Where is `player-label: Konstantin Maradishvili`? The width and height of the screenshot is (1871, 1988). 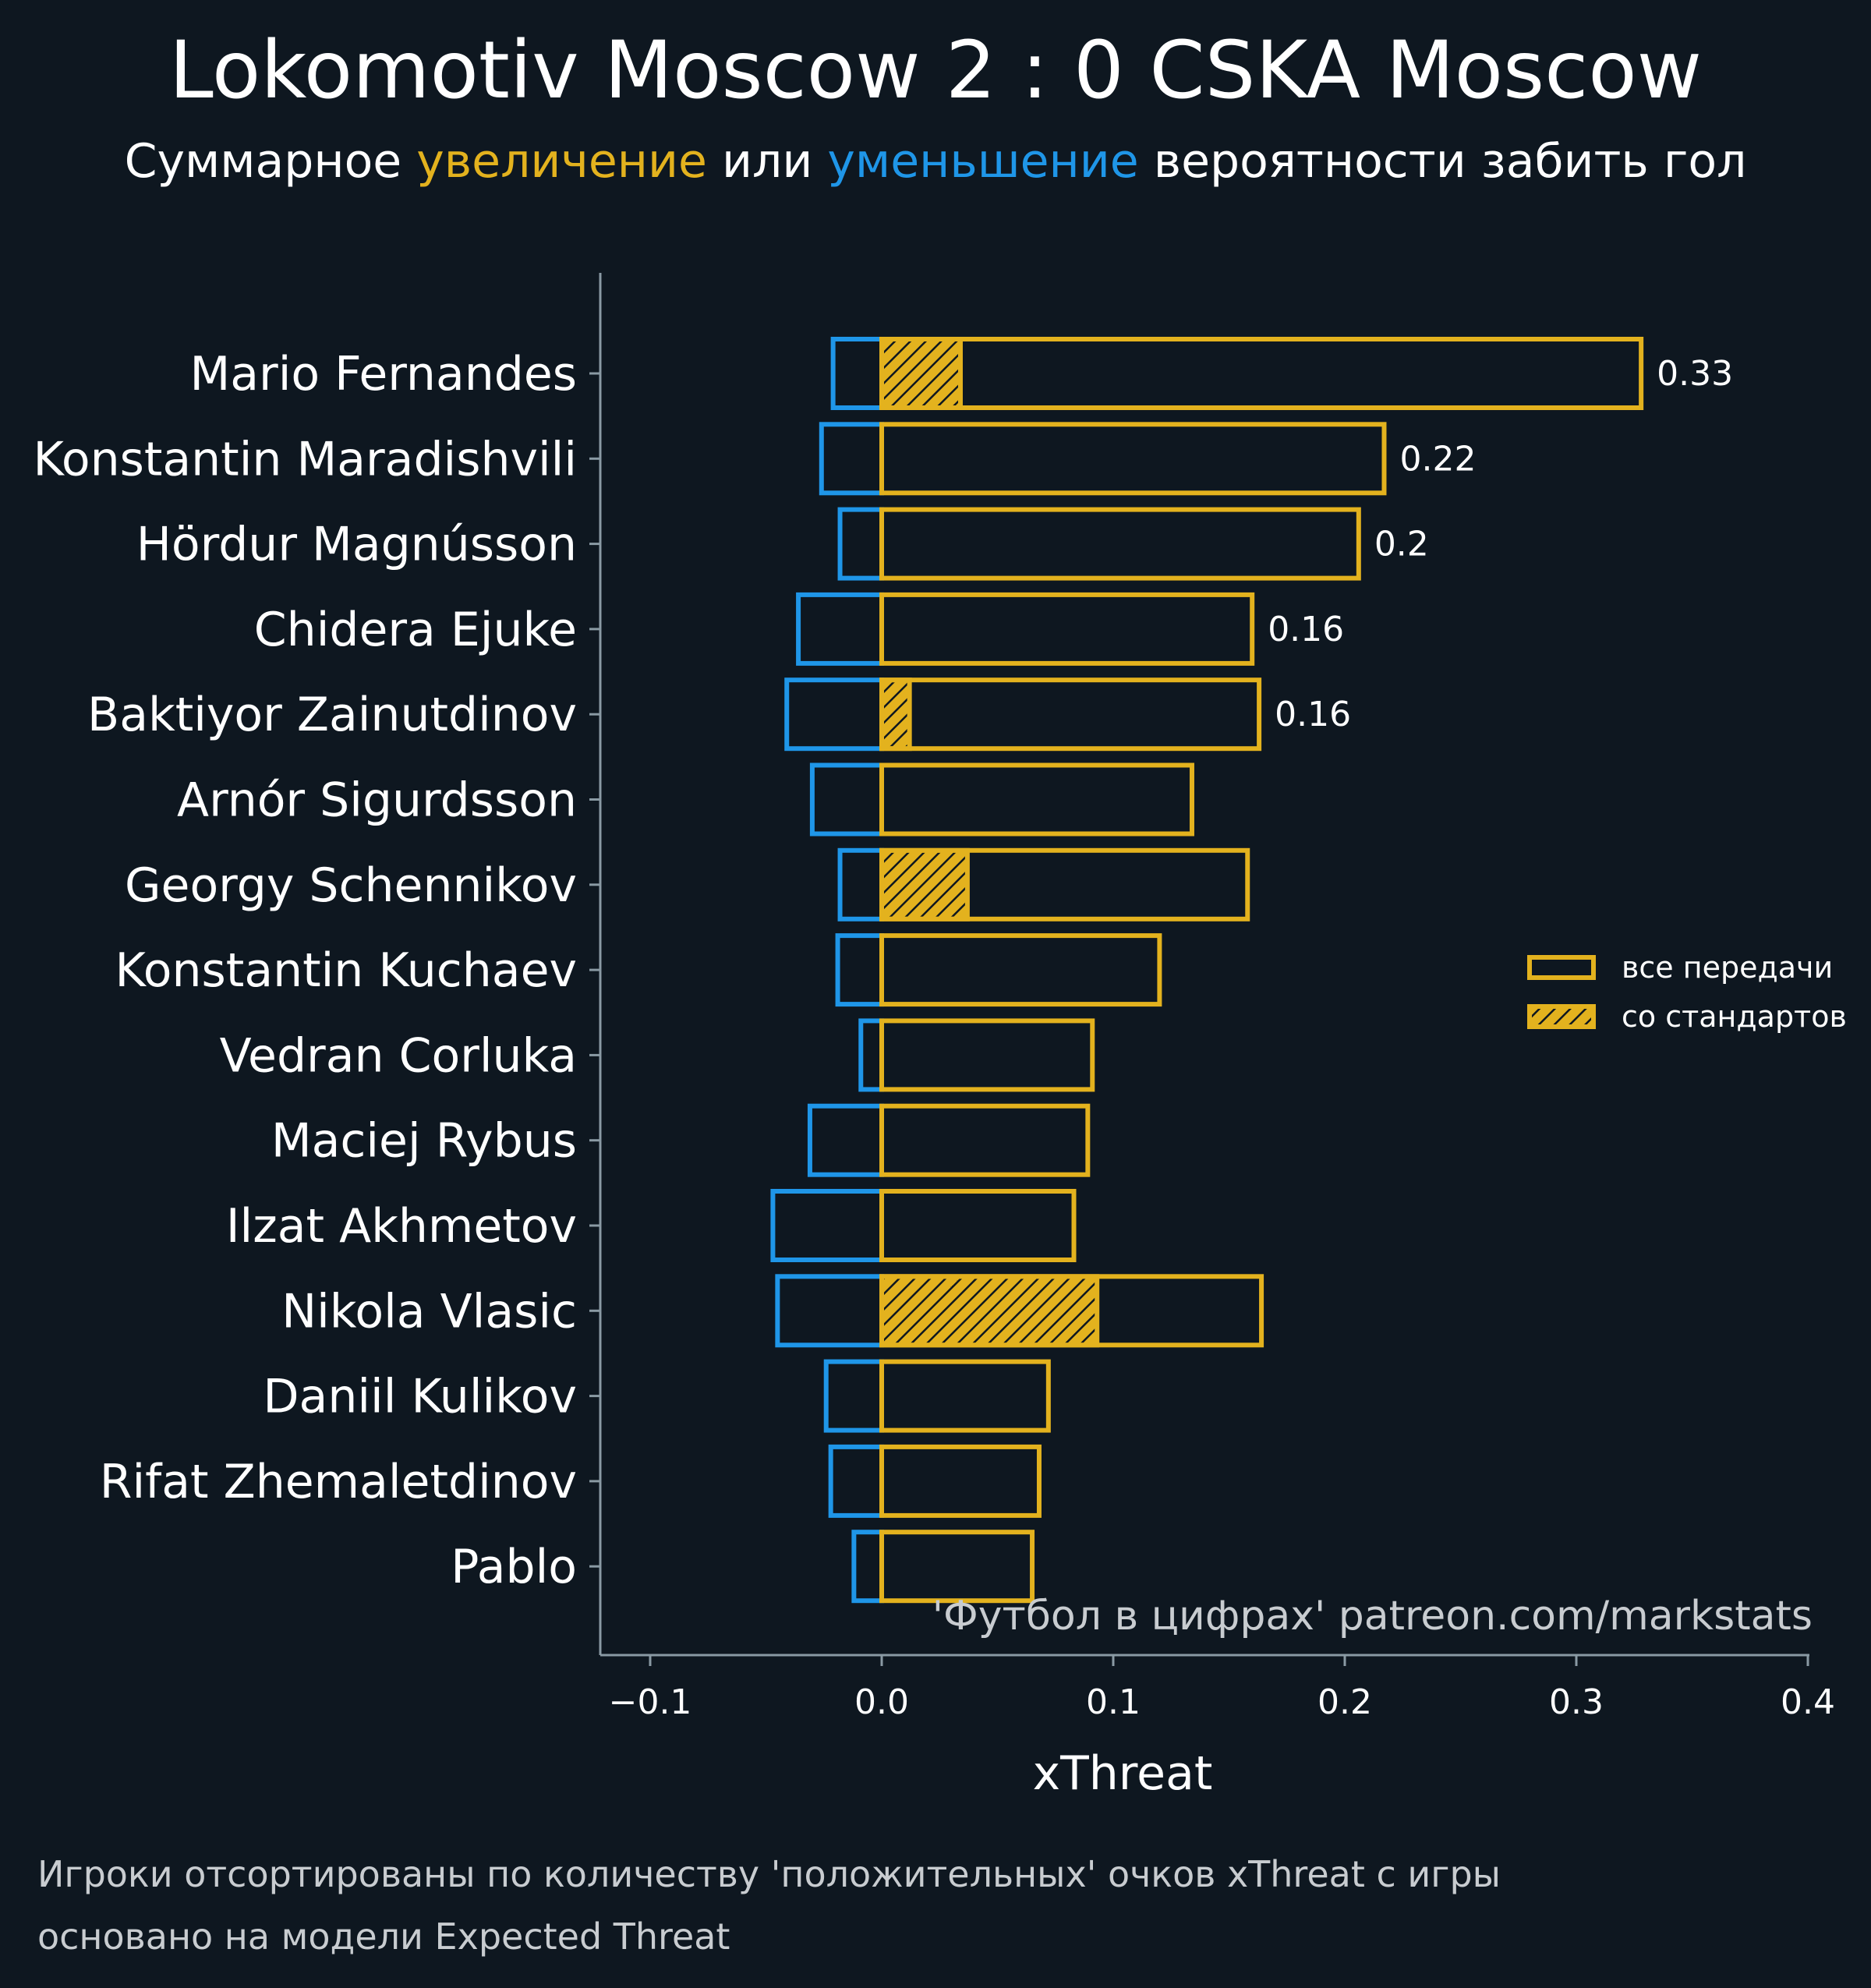
player-label: Konstantin Maradishvili is located at coordinates (306, 459).